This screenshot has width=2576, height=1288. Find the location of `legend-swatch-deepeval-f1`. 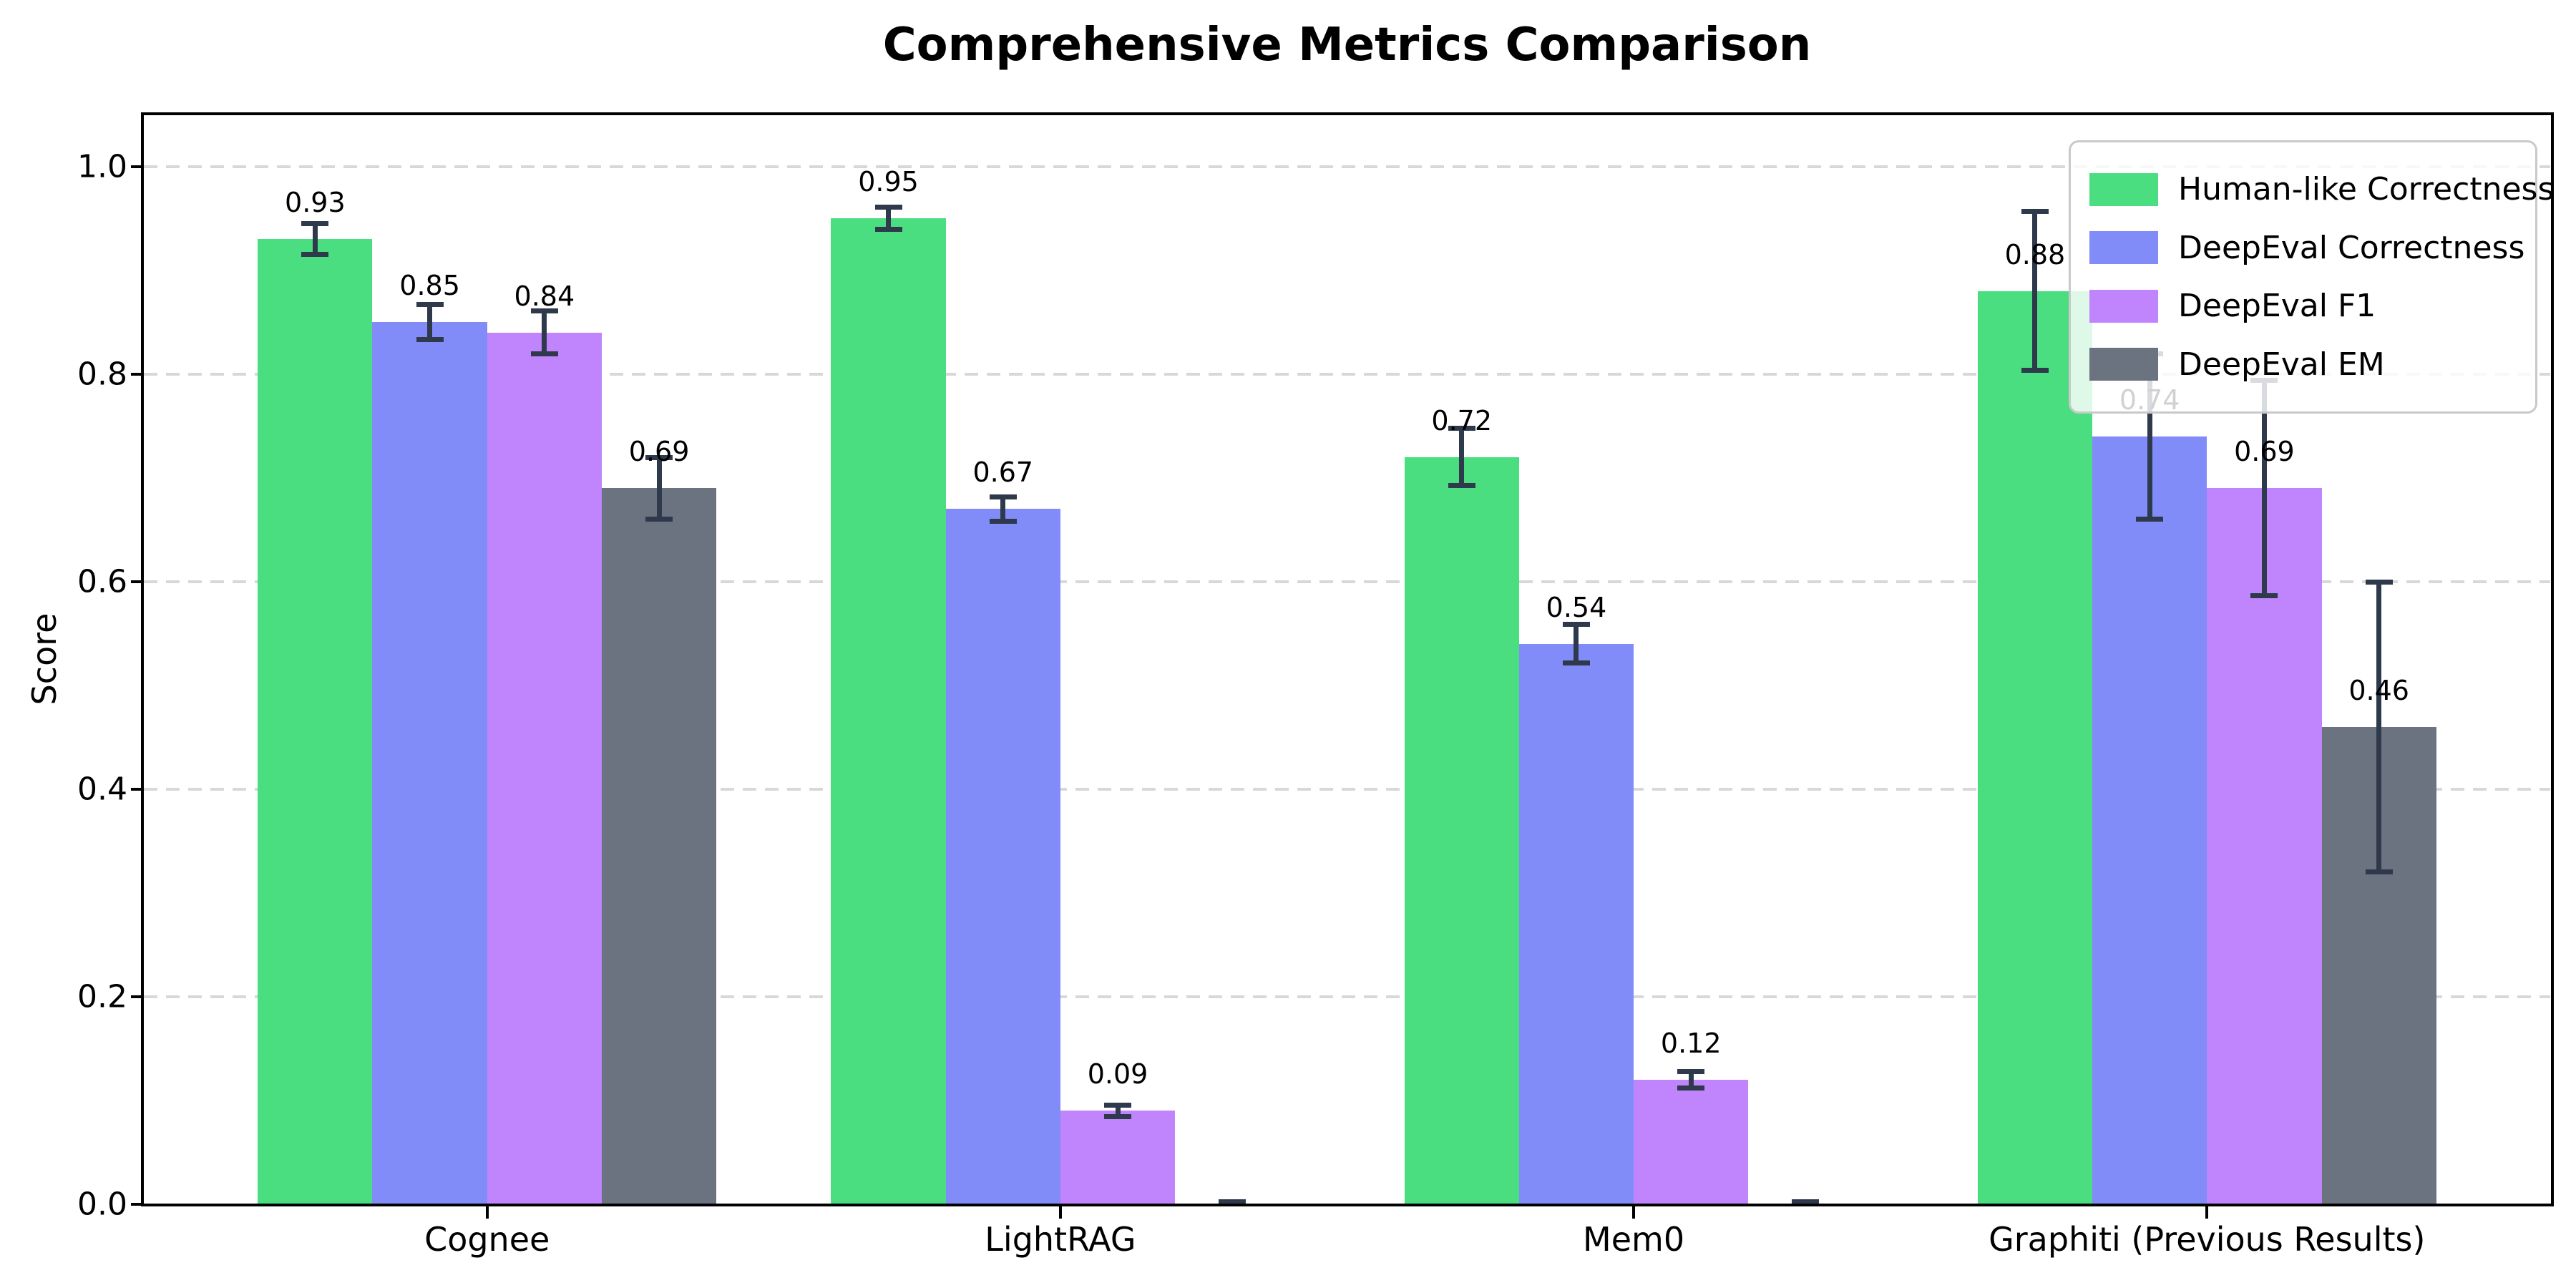

legend-swatch-deepeval-f1 is located at coordinates (2123, 306).